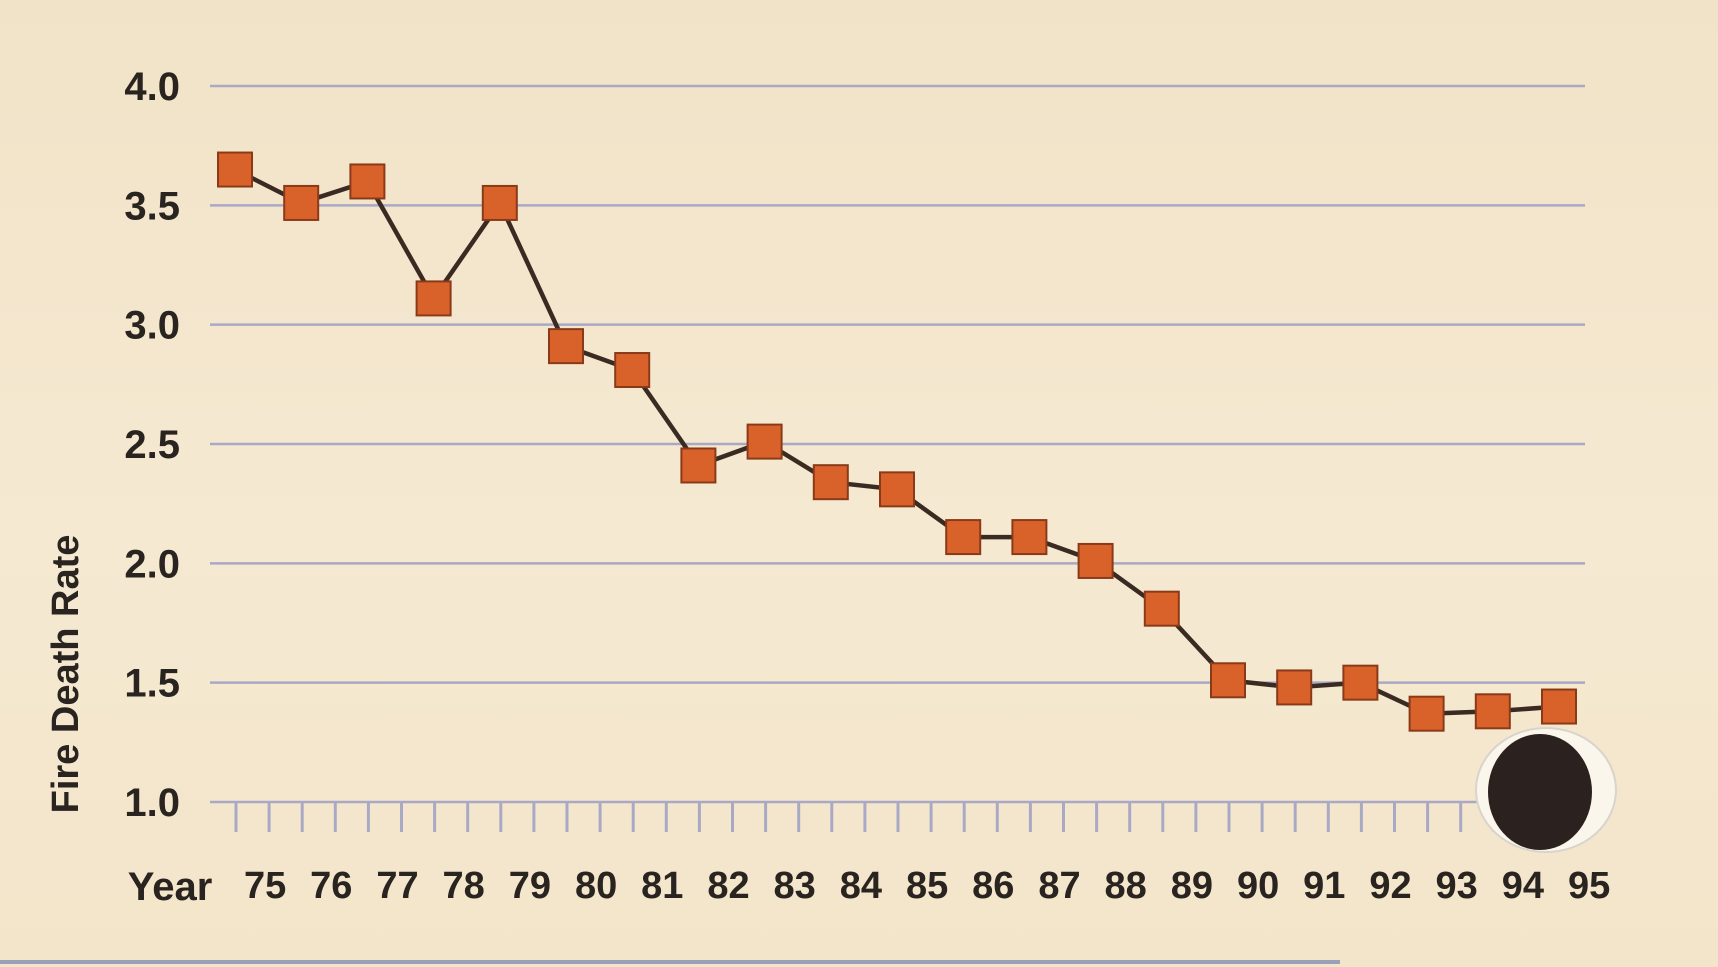  Describe the element at coordinates (1390, 886) in the screenshot. I see `x-tick-label: 92` at that location.